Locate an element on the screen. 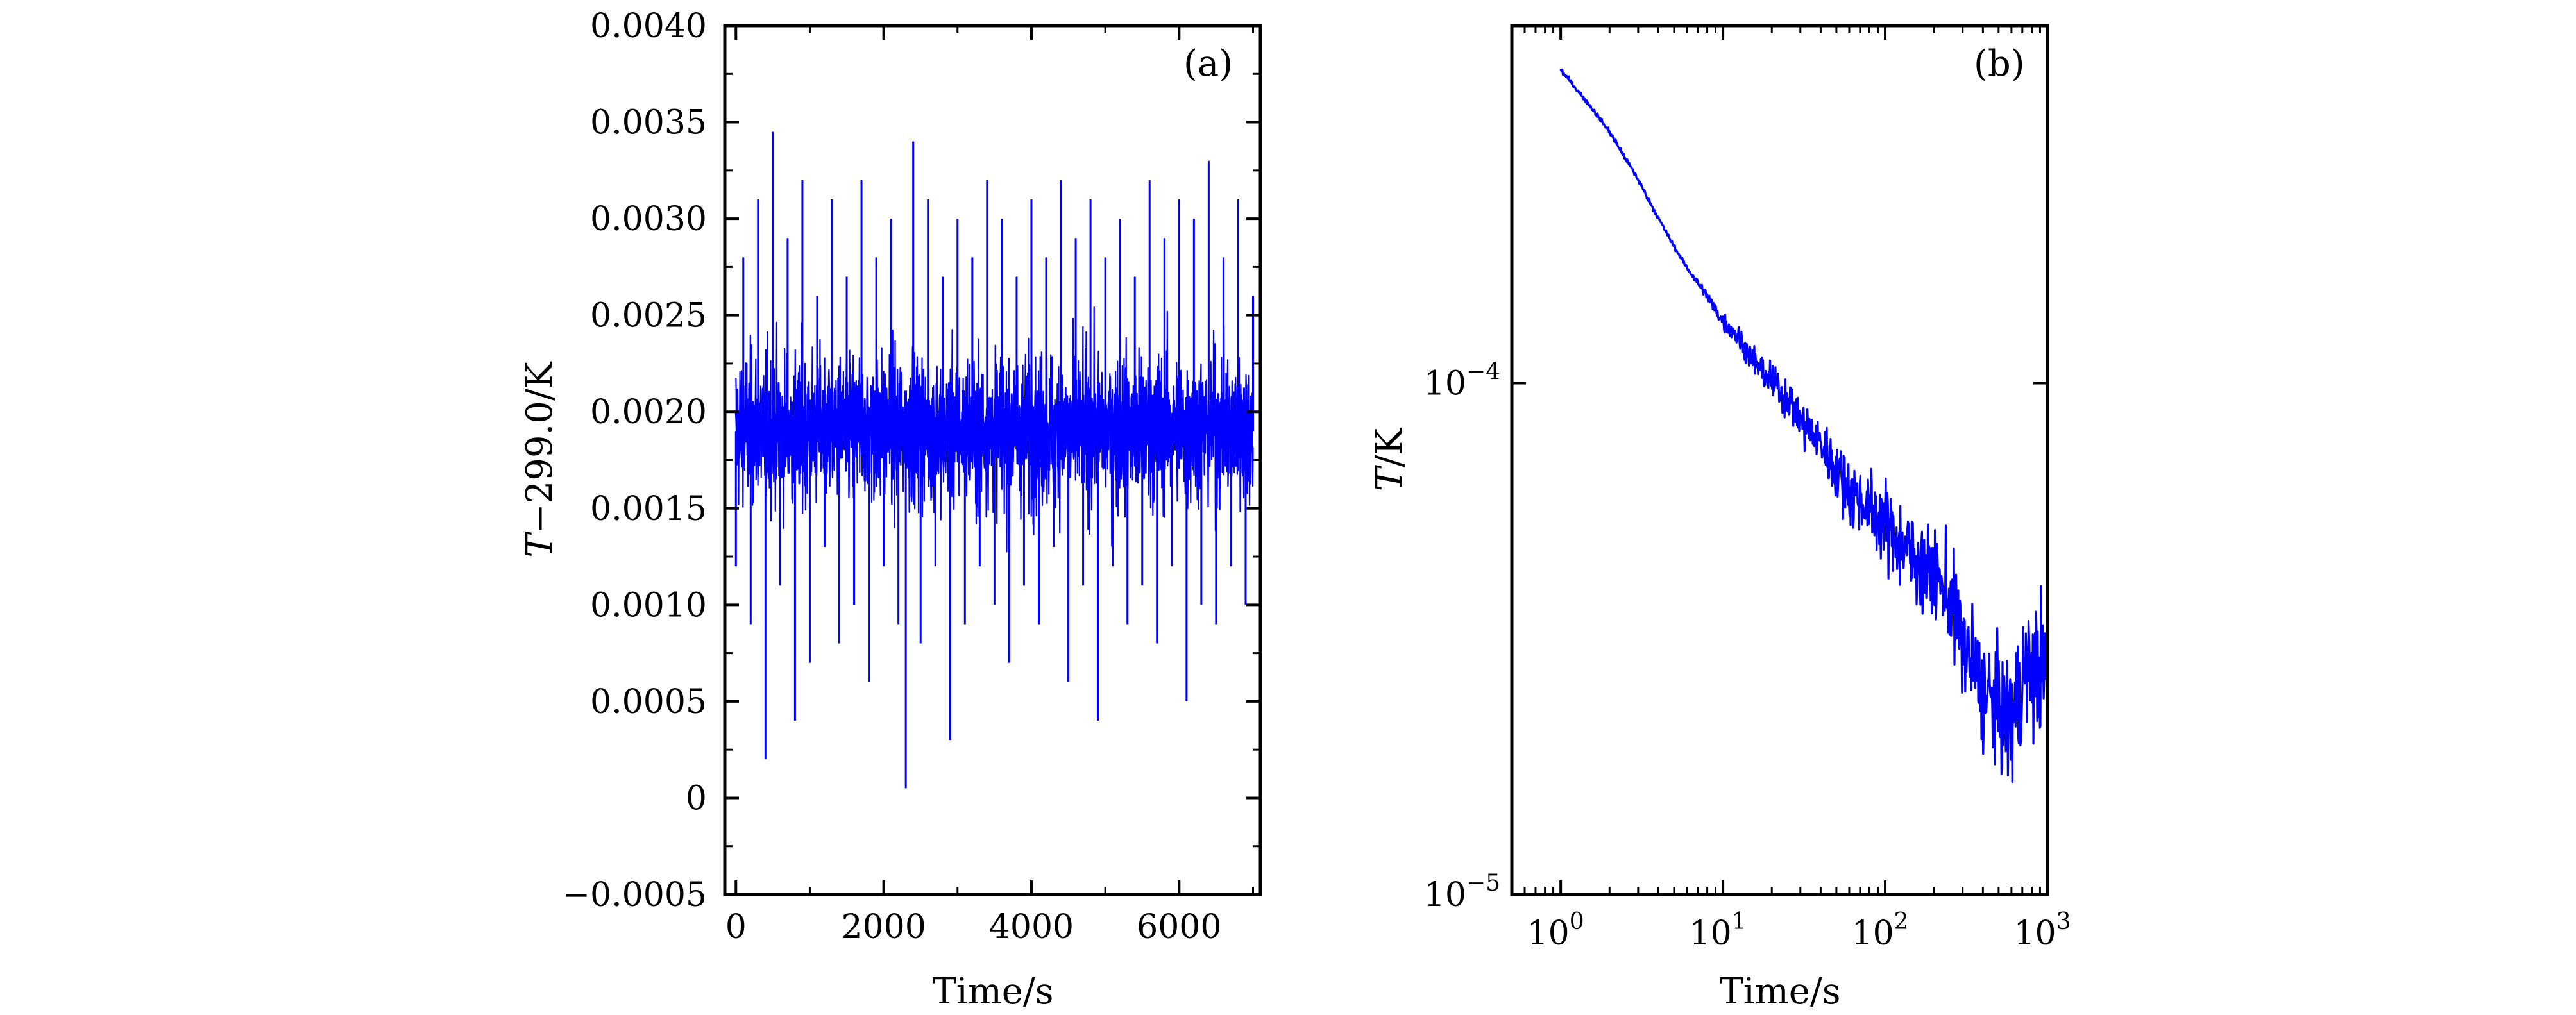  y-axis-label-rest: −299.0/K is located at coordinates (540, 447).